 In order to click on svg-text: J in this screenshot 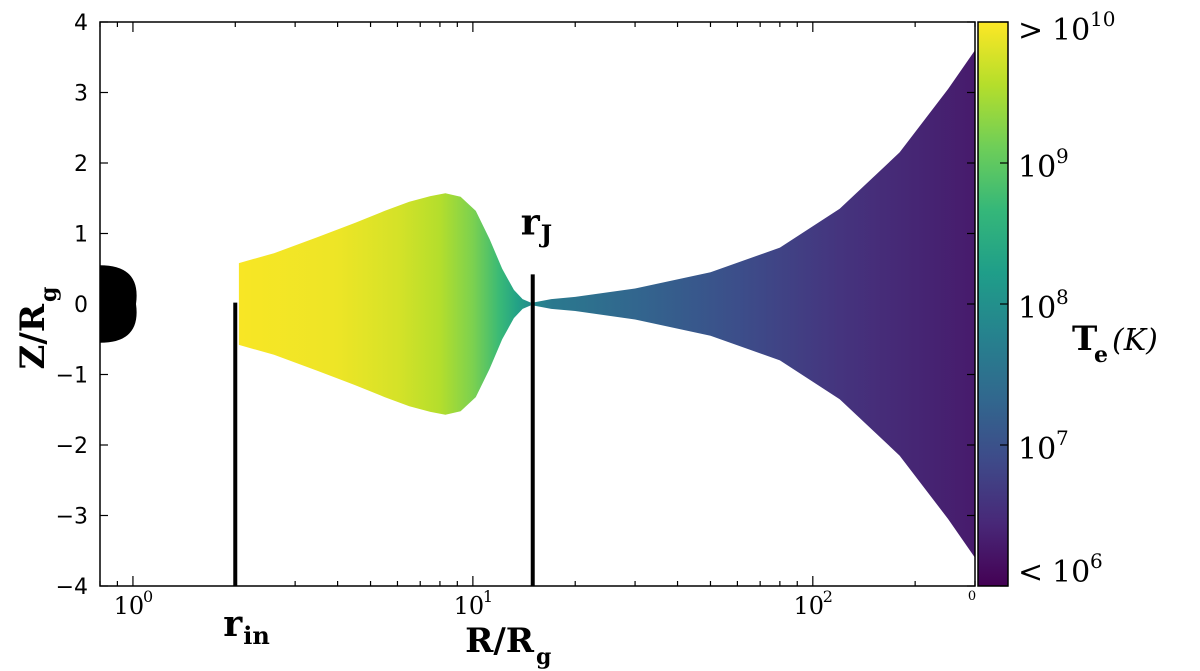, I will do `click(545, 233)`.